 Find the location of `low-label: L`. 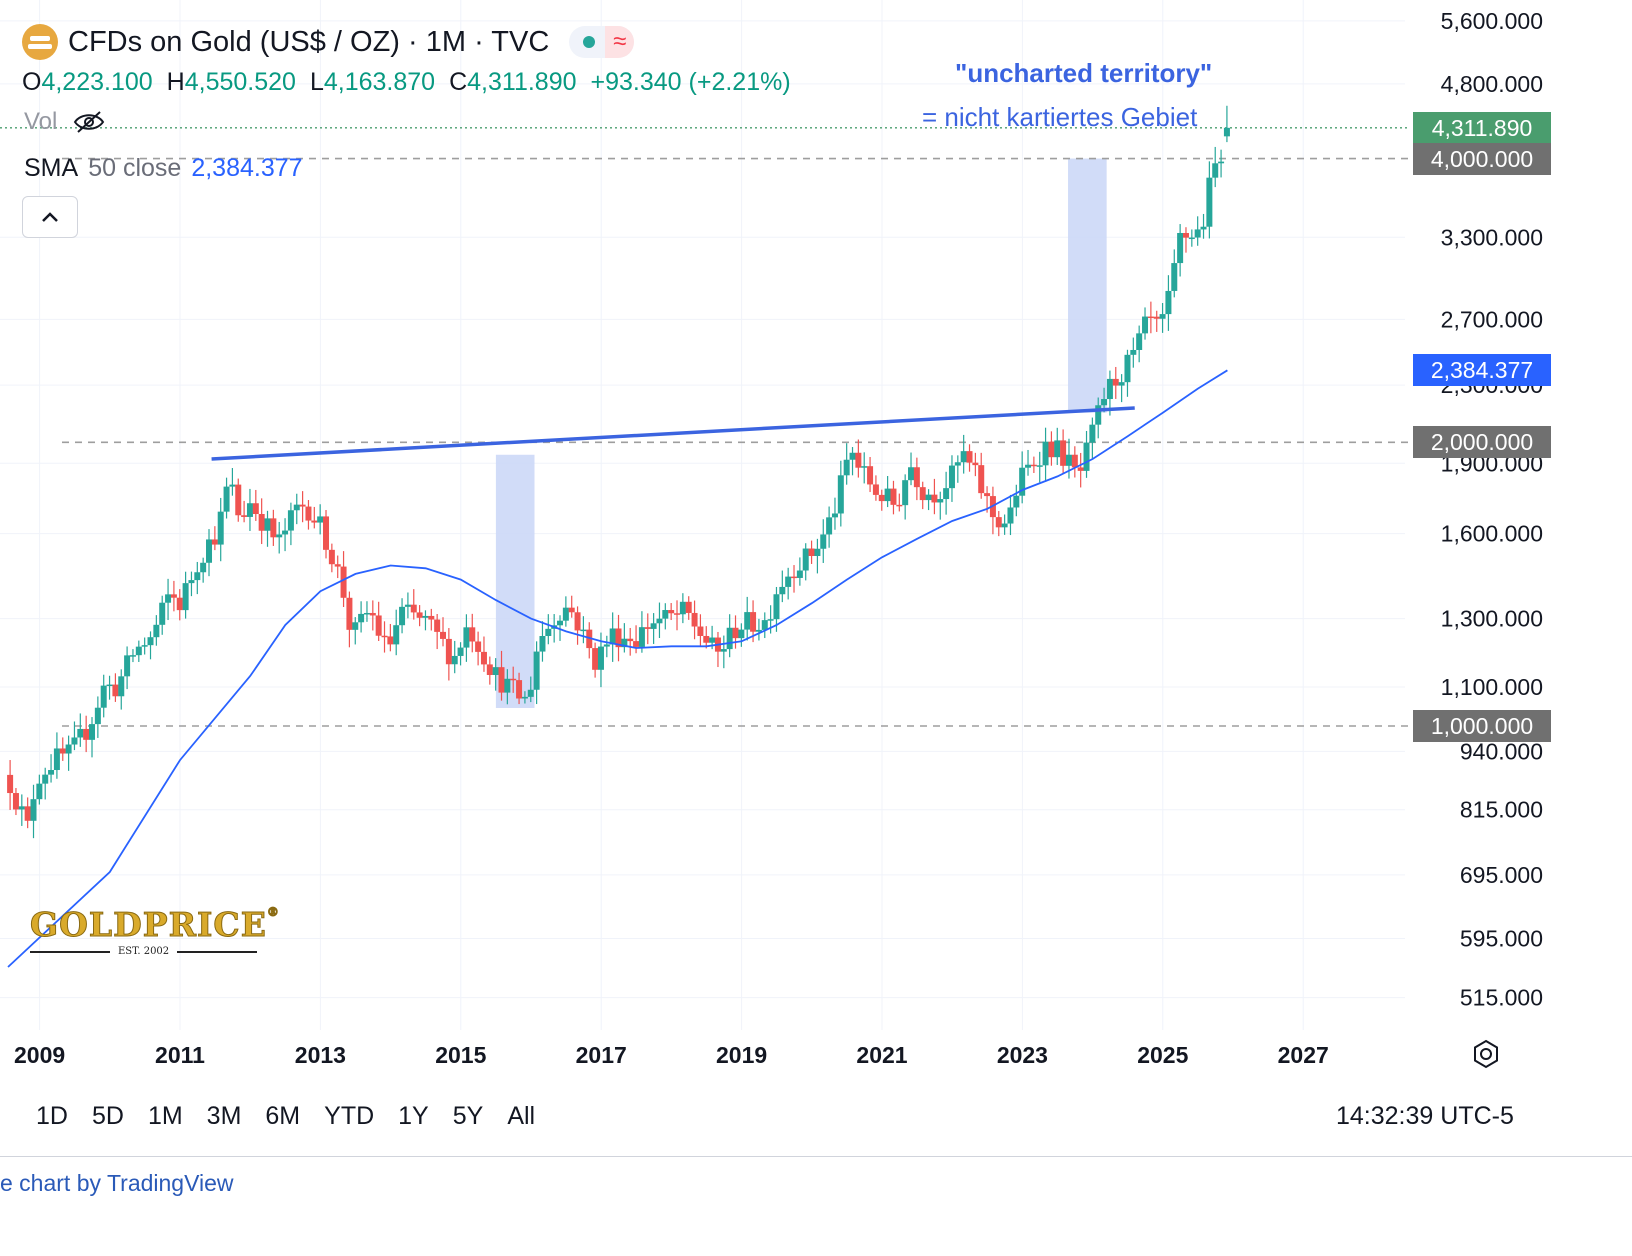

low-label: L is located at coordinates (316, 82).